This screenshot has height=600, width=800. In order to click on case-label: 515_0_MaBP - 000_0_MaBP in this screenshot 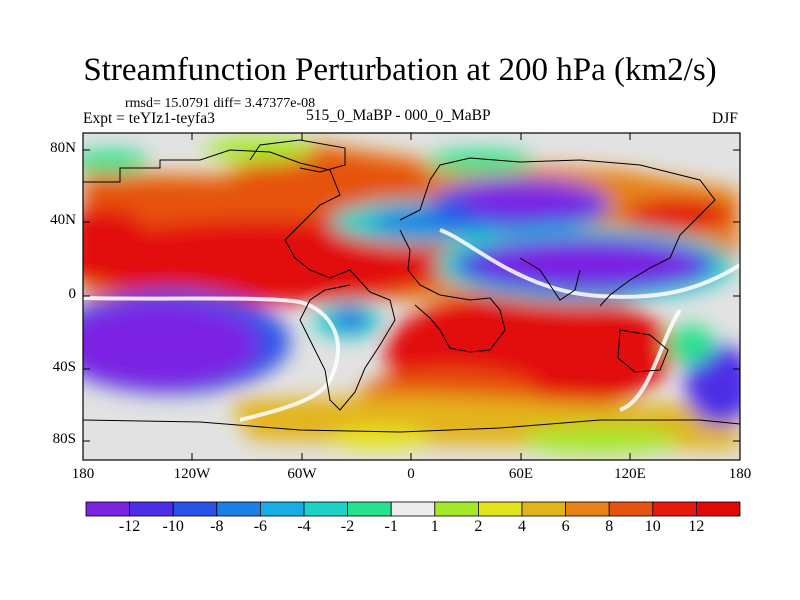, I will do `click(398, 115)`.